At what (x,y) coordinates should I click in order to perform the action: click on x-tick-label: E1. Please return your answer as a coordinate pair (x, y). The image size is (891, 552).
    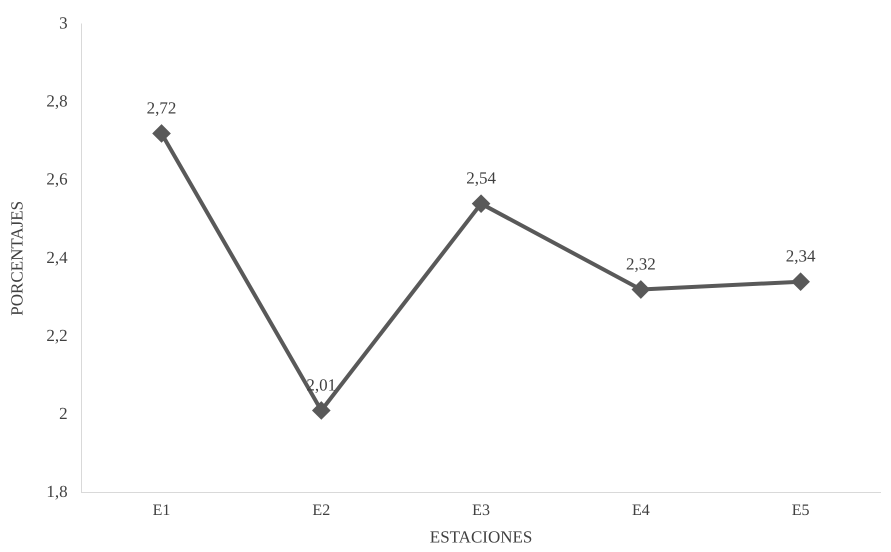
    Looking at the image, I should click on (161, 511).